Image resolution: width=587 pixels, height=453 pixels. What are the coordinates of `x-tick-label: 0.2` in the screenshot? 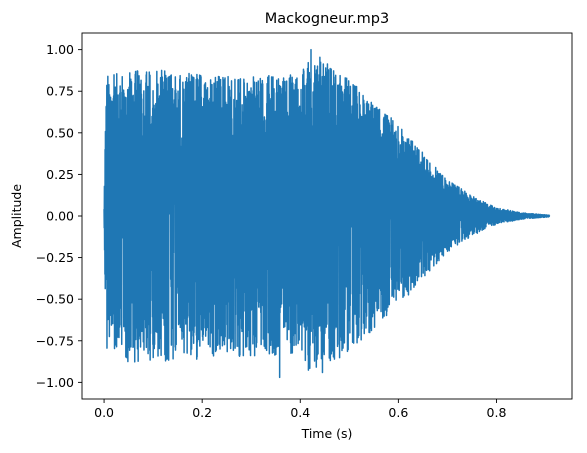 It's located at (202, 412).